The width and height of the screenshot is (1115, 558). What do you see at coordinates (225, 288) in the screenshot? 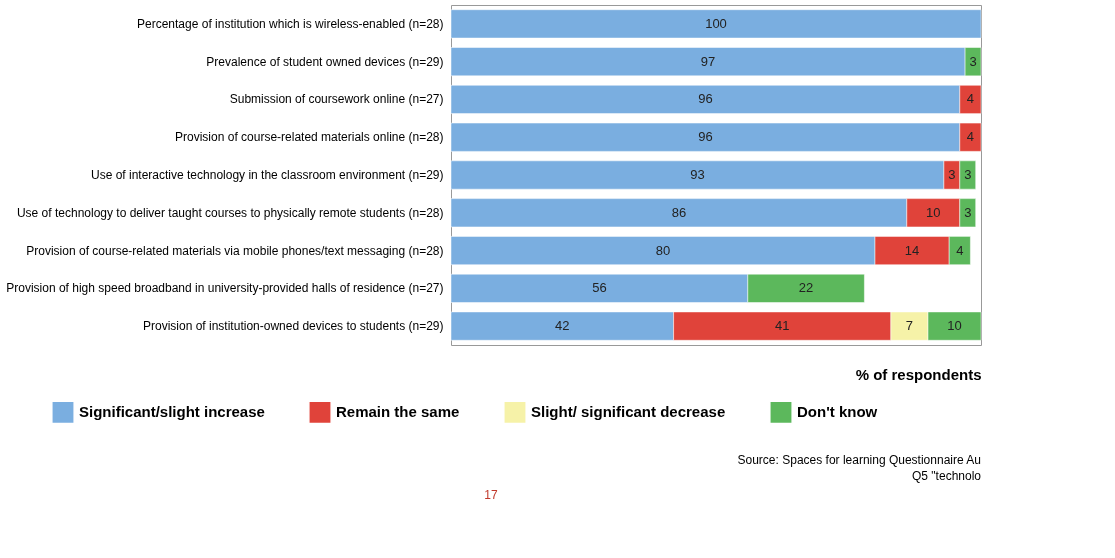
I see `y-tick-label: Provision of high speed broadband in university-provided halls of residence (n=27)` at bounding box center [225, 288].